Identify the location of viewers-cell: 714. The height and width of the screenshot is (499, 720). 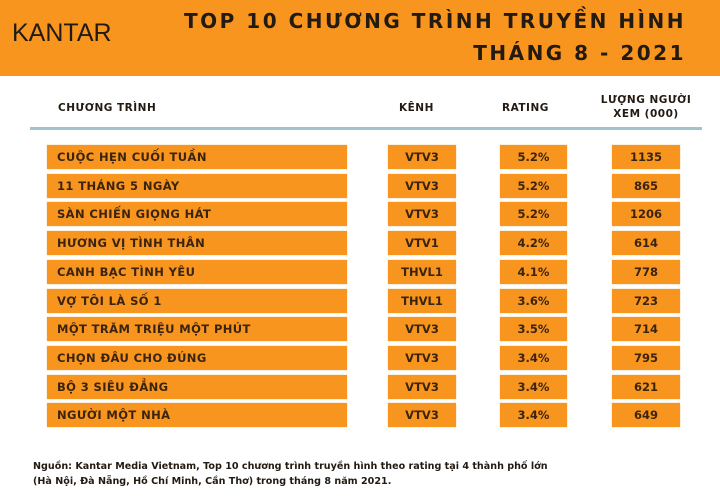
(646, 329).